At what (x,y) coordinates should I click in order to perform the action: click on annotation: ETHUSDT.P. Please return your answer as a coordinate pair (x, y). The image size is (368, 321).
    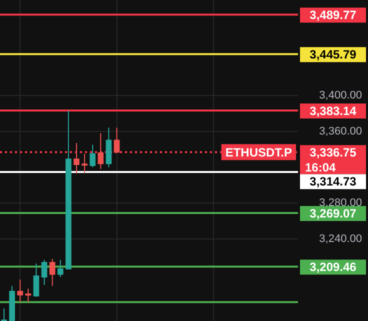
    Looking at the image, I should click on (258, 152).